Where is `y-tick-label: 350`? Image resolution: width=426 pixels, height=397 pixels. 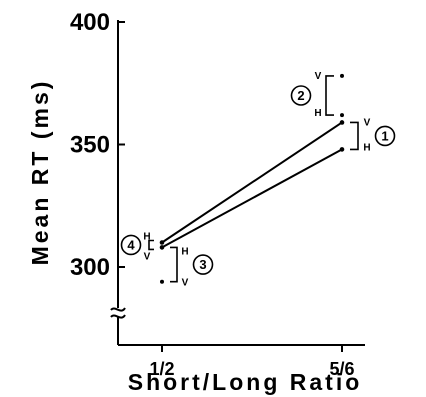 y-tick-label: 350 is located at coordinates (90, 145).